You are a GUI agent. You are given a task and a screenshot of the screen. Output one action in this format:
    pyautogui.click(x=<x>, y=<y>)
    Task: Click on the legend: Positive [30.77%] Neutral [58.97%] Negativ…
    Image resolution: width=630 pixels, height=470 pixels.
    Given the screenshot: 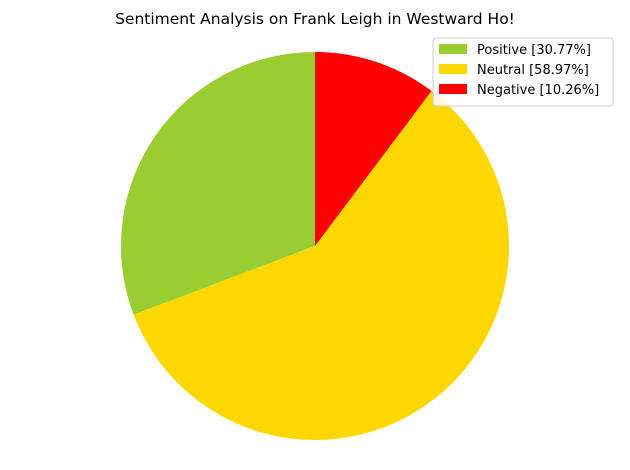 What is the action you would take?
    pyautogui.click(x=523, y=72)
    